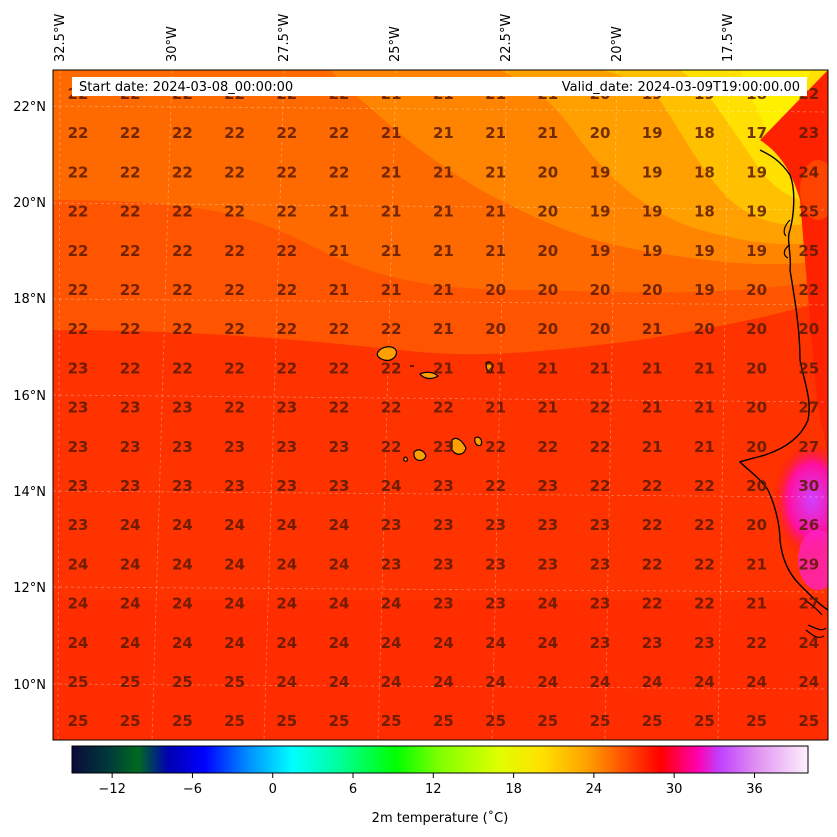 The height and width of the screenshot is (837, 837). What do you see at coordinates (704, 172) in the screenshot?
I see `grid-value: 18` at bounding box center [704, 172].